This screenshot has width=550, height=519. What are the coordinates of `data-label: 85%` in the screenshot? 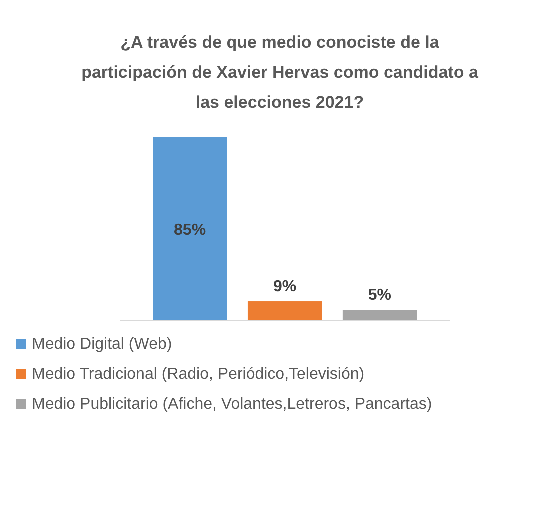 It's located at (190, 230).